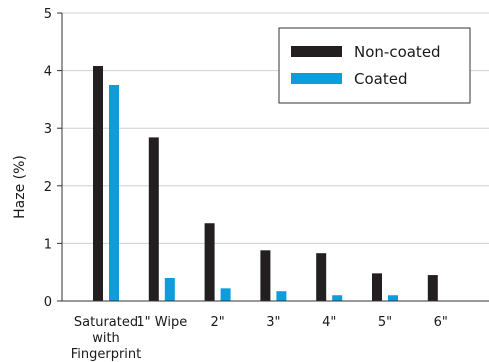 Image resolution: width=489 pixels, height=362 pixels. I want to click on legend-swatch-non-coated, so click(316, 51).